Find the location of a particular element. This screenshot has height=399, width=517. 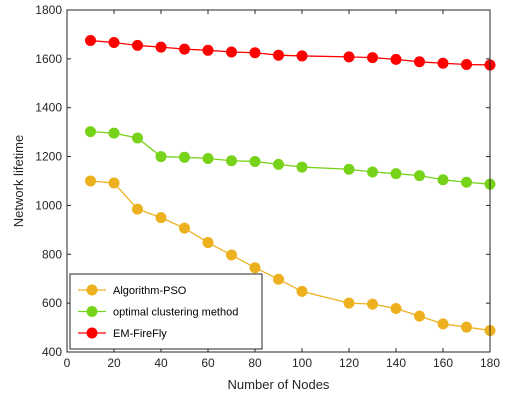

legend-entry: Algorithm-PSO is located at coordinates (132, 290).